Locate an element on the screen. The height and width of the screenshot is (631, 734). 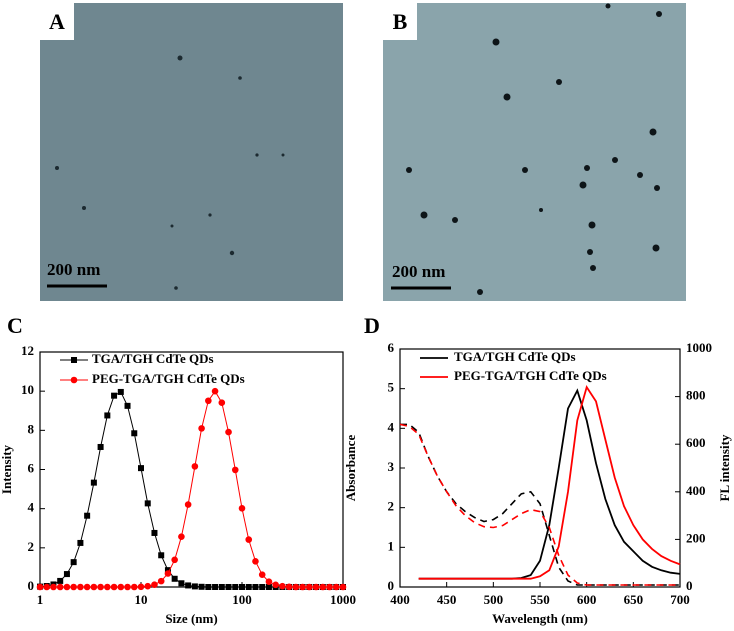
legend-label: TGA/TGH CdTe QDs is located at coordinates (515, 356).